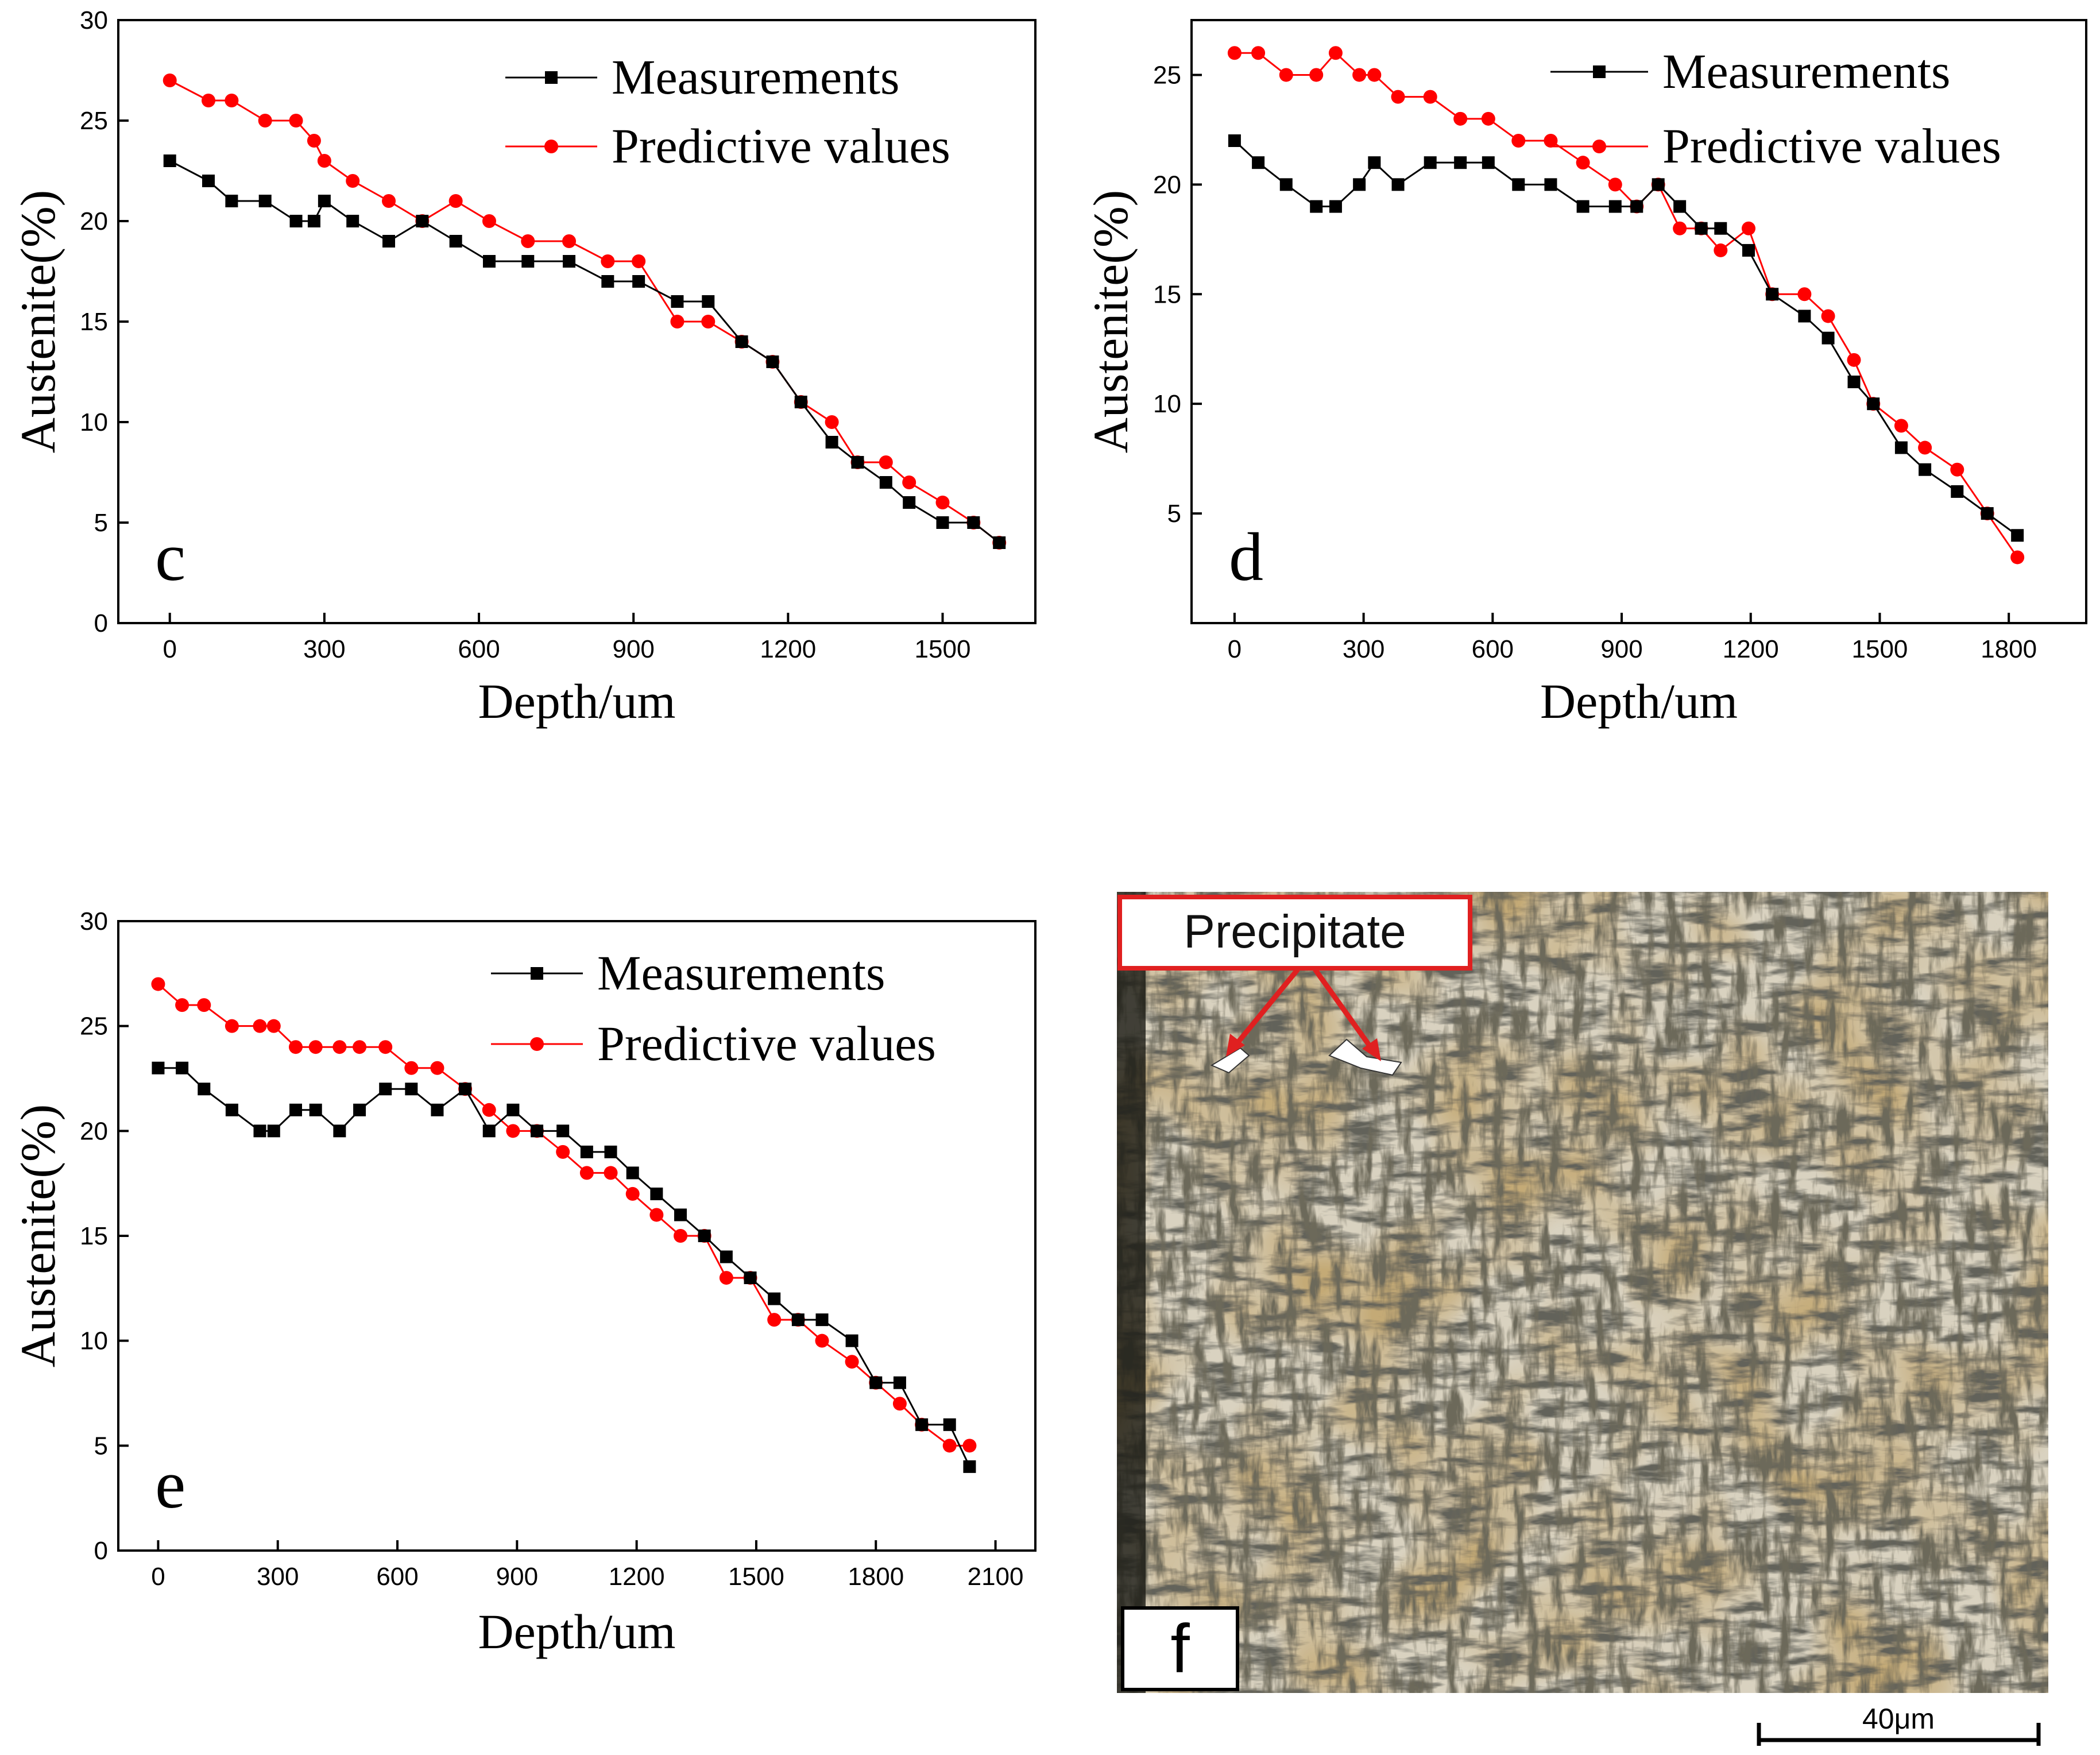 The width and height of the screenshot is (2100, 1755). What do you see at coordinates (1807, 72) in the screenshot?
I see `legend-label: Measurements` at bounding box center [1807, 72].